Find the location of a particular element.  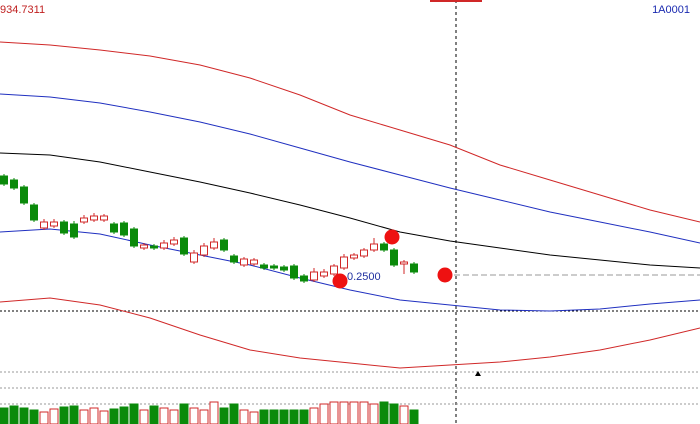

cursor-triangle is located at coordinates (478, 373).